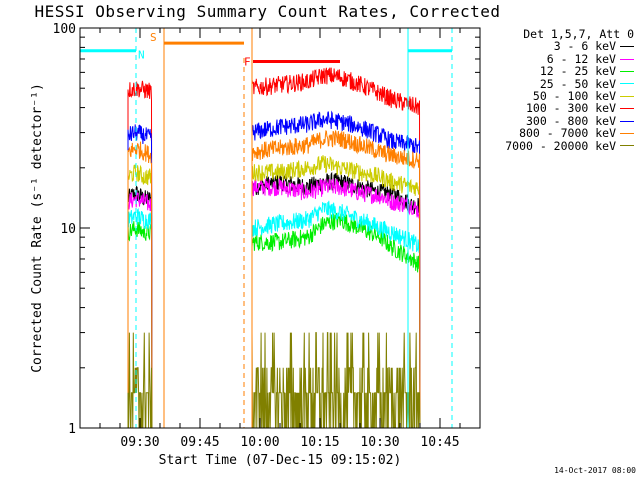 The width and height of the screenshot is (640, 484). I want to click on legend-item-1: 6 - 12 keV, so click(559, 58).